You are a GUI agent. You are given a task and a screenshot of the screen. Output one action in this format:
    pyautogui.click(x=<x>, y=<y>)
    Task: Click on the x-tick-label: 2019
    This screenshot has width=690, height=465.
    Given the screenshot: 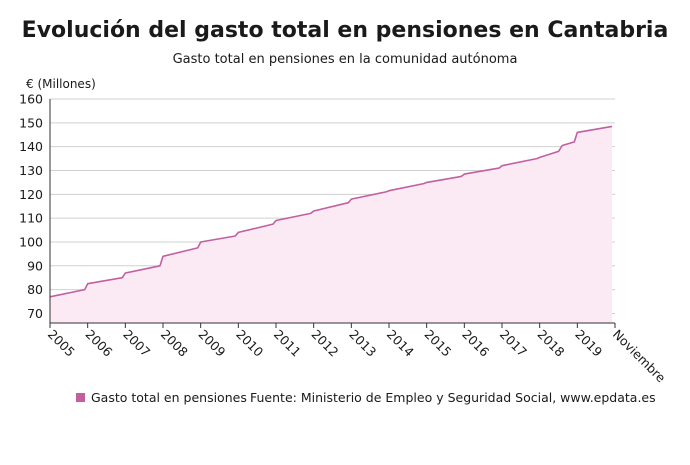 What is the action you would take?
    pyautogui.click(x=588, y=343)
    